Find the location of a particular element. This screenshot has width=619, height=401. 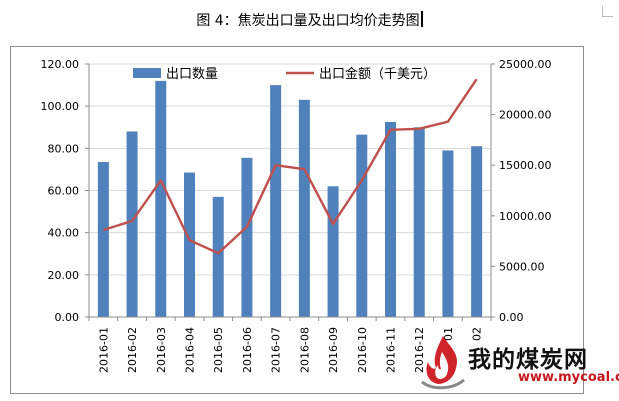

watermark-url: www.mycoal.cn is located at coordinates (568, 377).